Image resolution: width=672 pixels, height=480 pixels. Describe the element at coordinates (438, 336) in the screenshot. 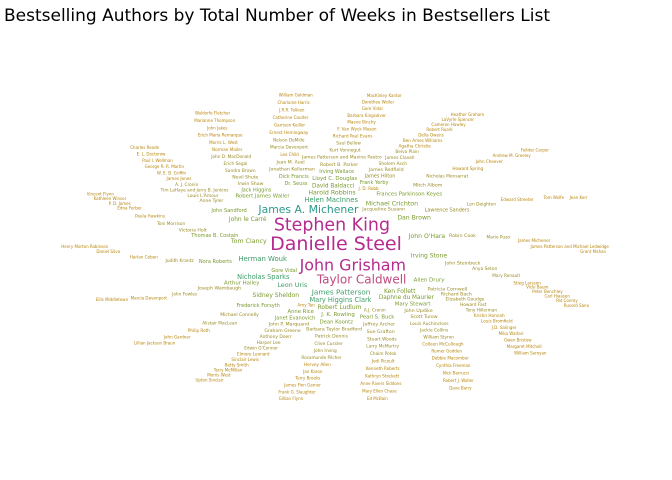

I see `word-william-styron: William Styron` at that location.